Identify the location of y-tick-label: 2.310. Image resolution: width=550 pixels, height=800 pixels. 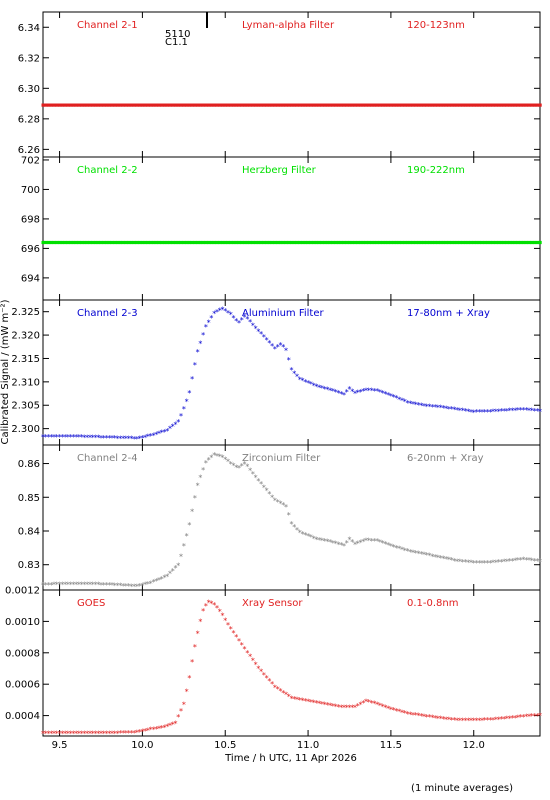
(25, 382).